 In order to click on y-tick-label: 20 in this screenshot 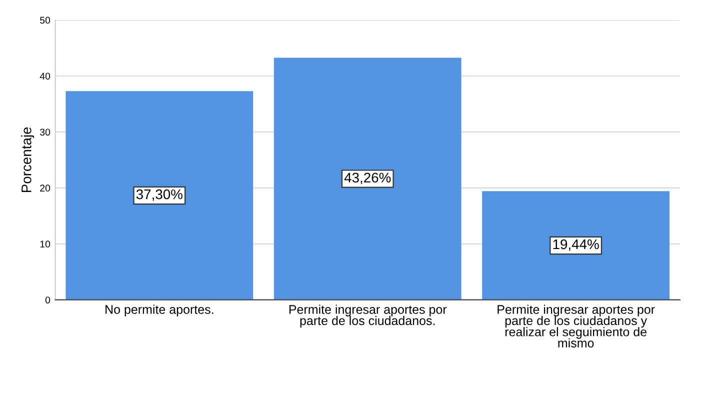, I will do `click(45, 188)`.